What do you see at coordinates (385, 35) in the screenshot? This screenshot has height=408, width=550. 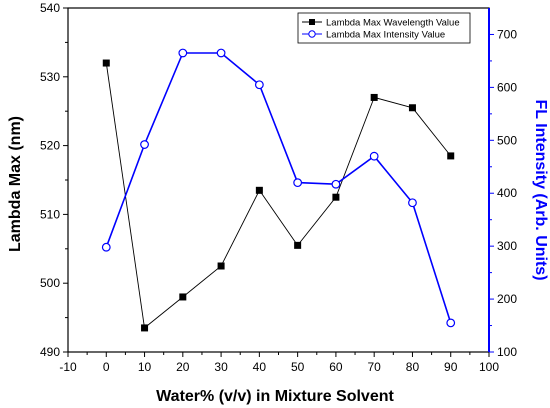 I see `legend-label: Lambda Max Intensity Value` at bounding box center [385, 35].